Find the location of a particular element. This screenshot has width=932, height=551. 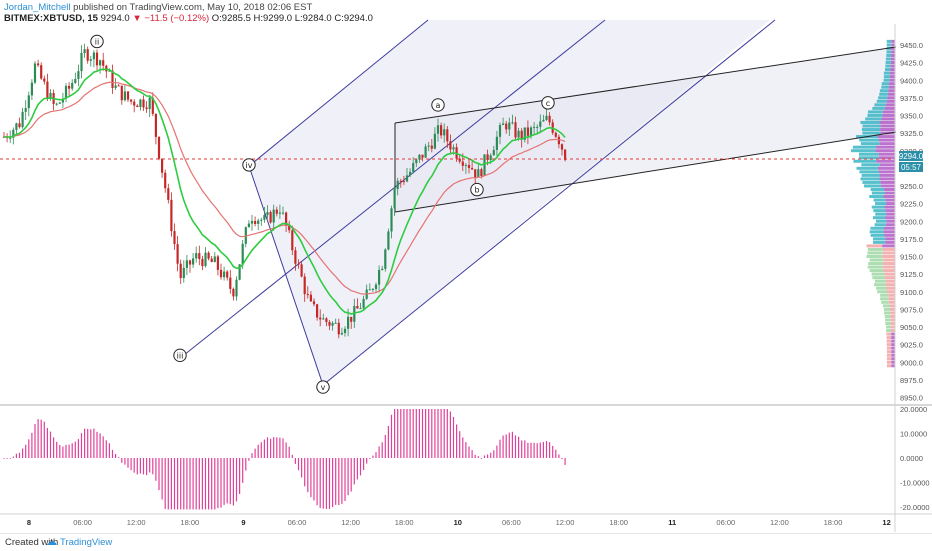

price-change: ▼ −11.5 (−0.12%) is located at coordinates (171, 18).